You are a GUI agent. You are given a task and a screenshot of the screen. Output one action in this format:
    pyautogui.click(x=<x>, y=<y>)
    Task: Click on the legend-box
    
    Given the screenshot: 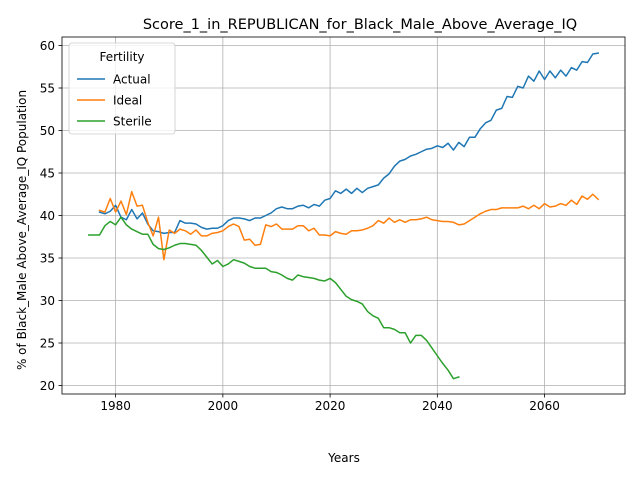 What is the action you would take?
    pyautogui.click(x=122, y=88)
    